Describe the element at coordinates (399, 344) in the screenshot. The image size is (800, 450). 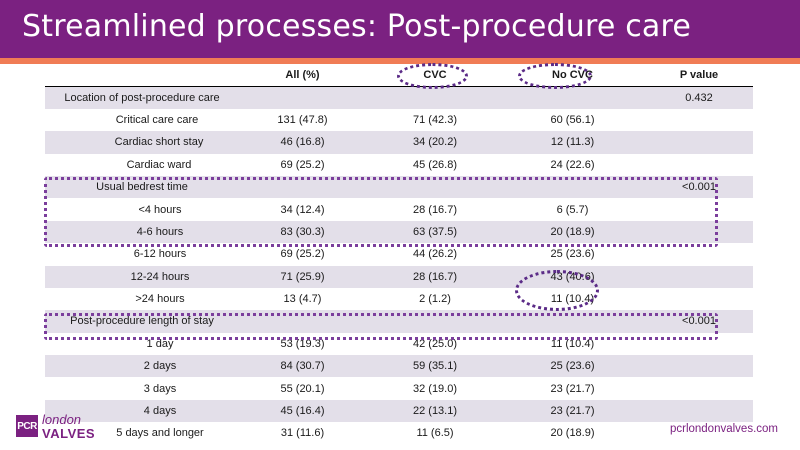
I see `table-row: 1 day 53 (19.3) 42 (25.0) 11 (10.4)` at that location.